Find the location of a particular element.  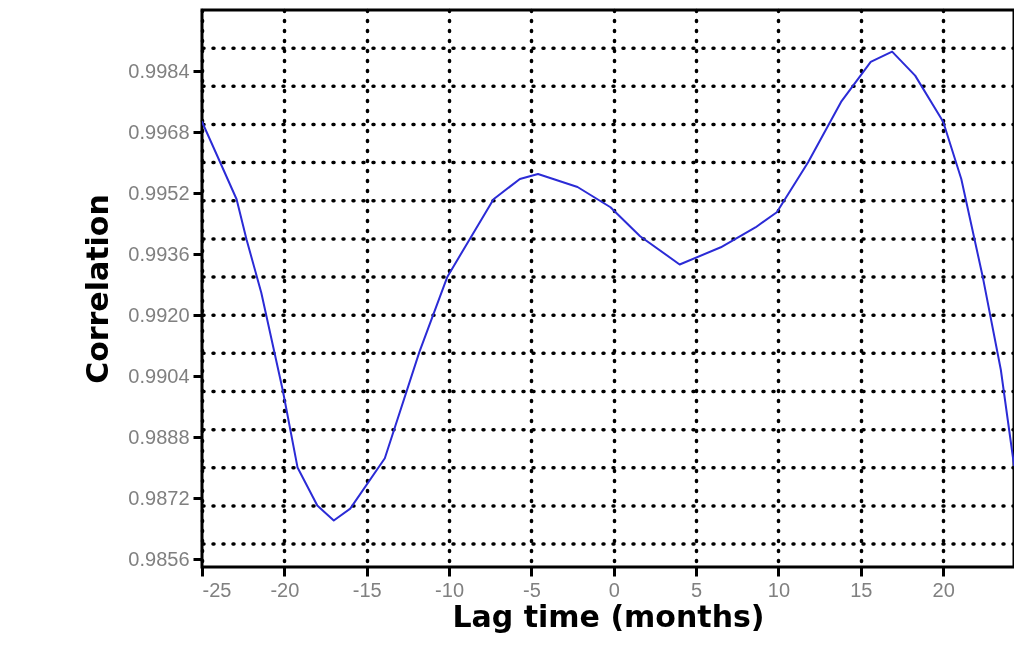

x-tick-label: 5 is located at coordinates (697, 589).